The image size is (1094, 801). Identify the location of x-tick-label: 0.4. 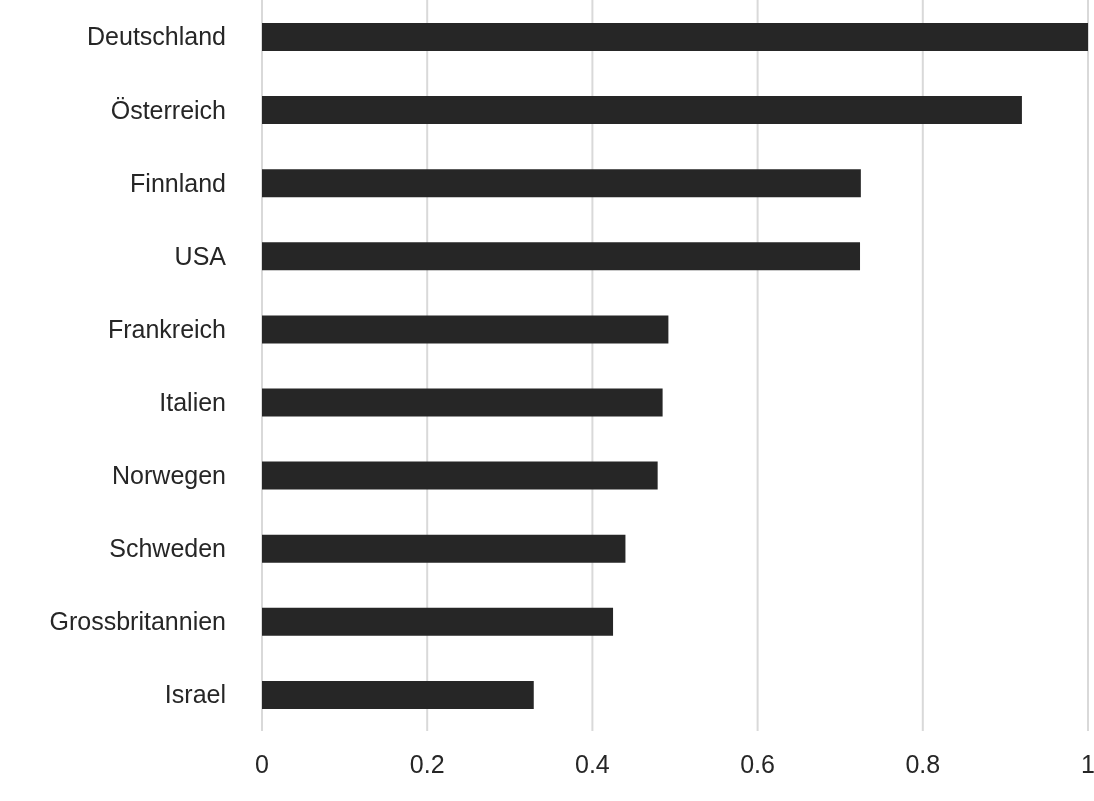
(592, 763).